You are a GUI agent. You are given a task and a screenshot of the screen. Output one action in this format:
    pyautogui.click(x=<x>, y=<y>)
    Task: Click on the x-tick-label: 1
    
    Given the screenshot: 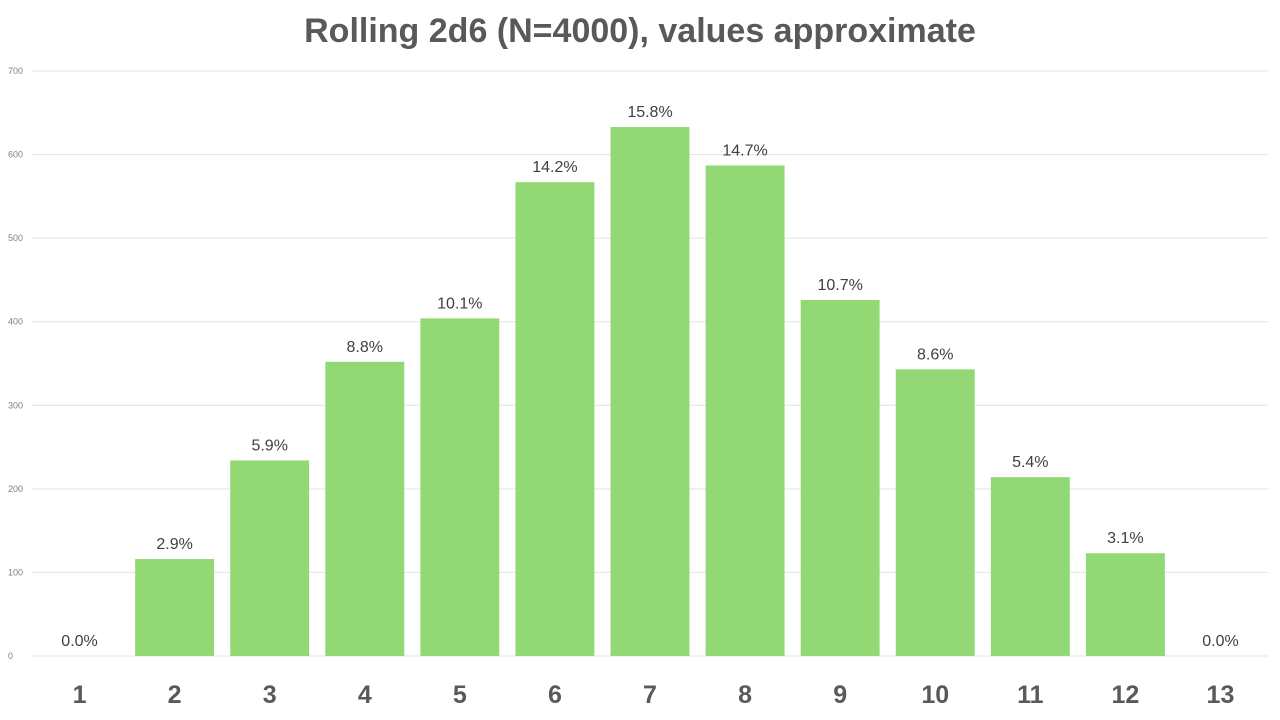 What is the action you would take?
    pyautogui.click(x=80, y=695)
    